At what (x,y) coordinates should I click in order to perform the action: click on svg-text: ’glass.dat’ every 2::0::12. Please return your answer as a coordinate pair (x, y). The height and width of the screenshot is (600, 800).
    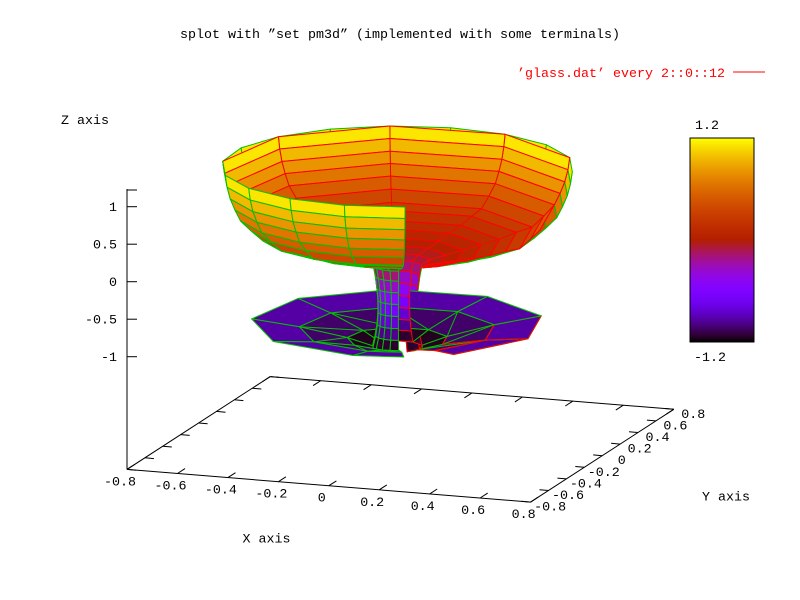
    Looking at the image, I should click on (621, 74).